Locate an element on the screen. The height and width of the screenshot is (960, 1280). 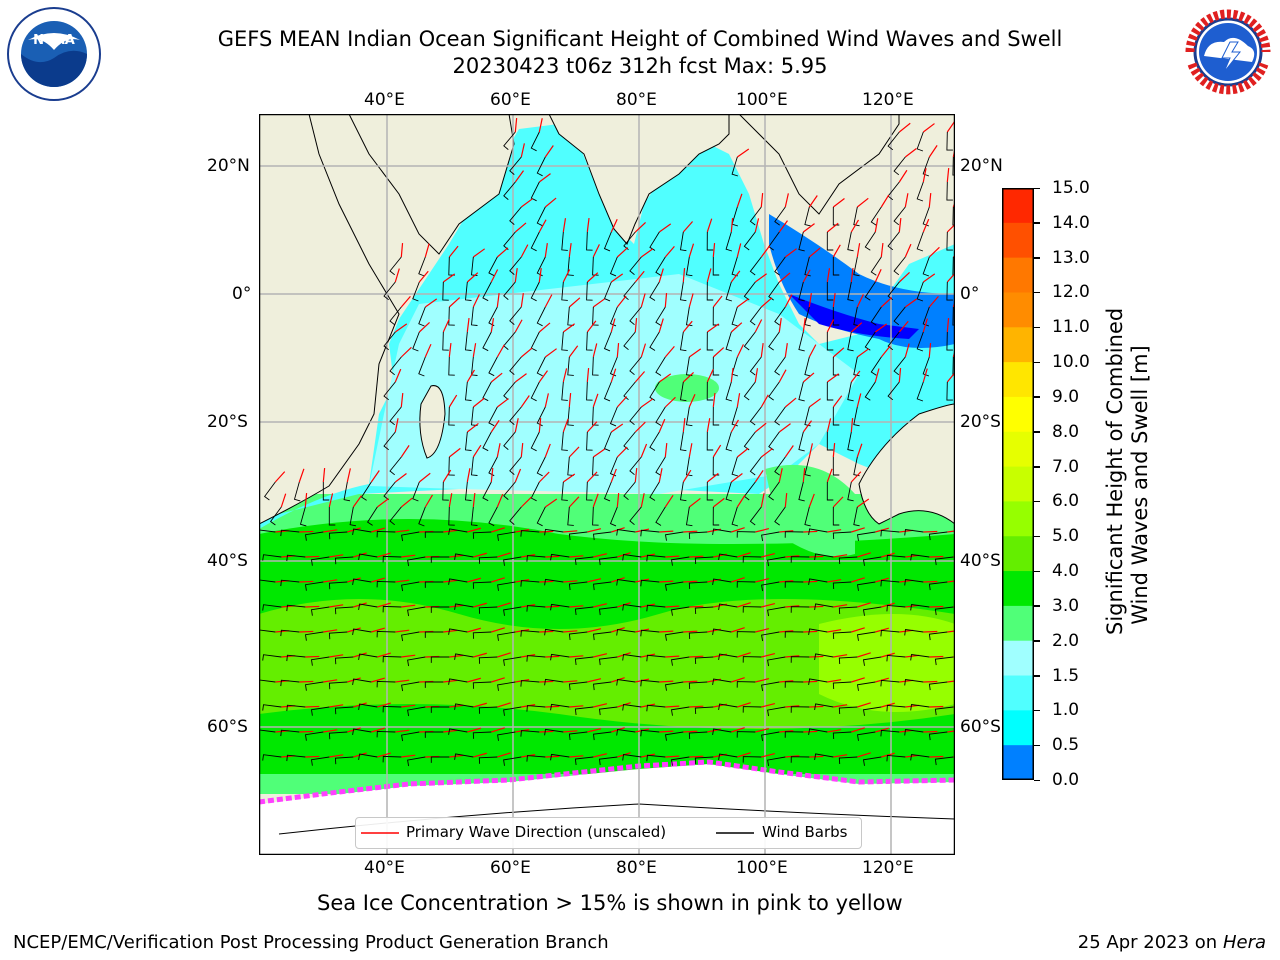
lat-label-left-60s: 60°S is located at coordinates (227, 727).